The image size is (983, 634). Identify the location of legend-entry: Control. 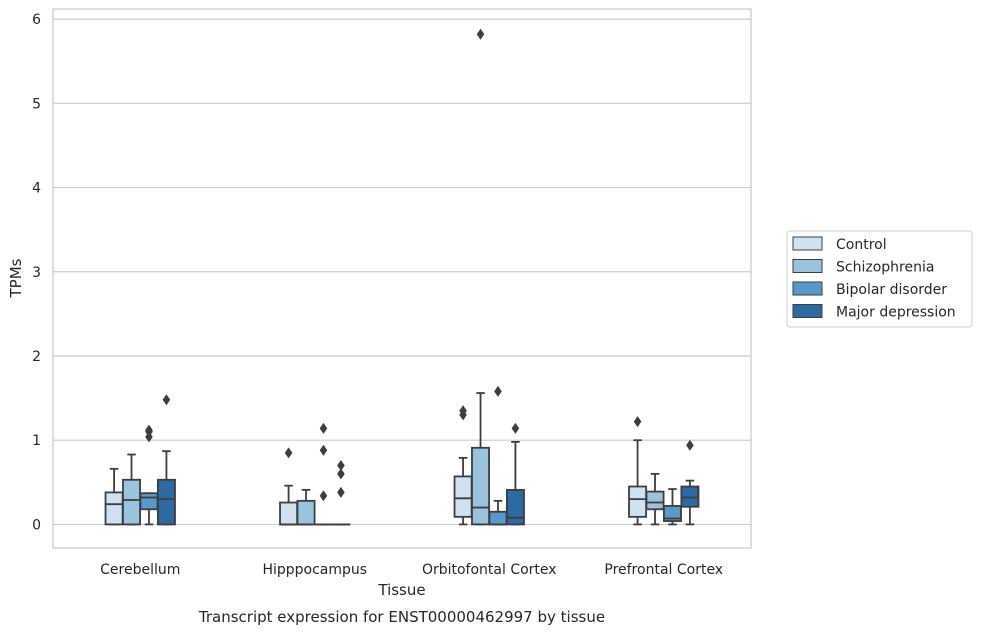
(861, 245).